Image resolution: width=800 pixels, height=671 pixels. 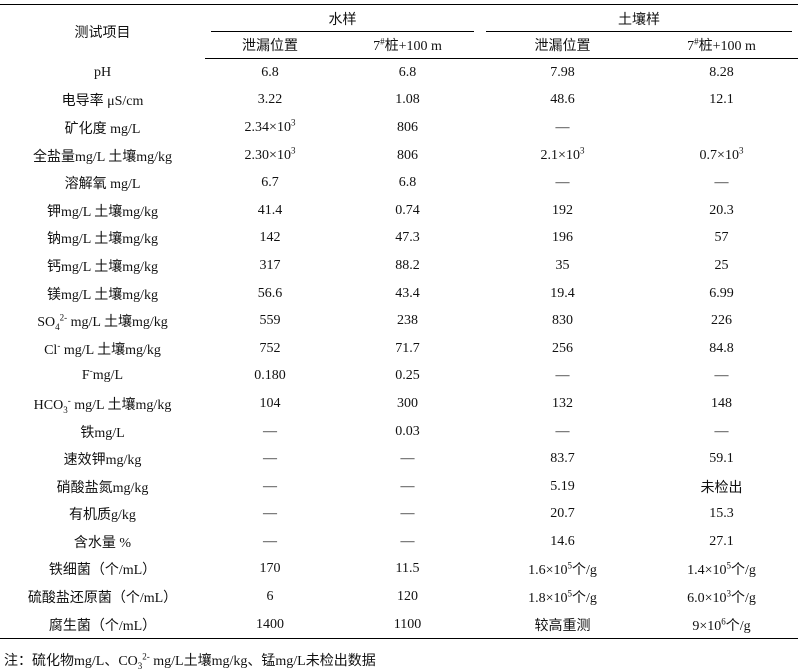 I want to click on row-label: 速效钾mg/kg, so click(x=102, y=461).